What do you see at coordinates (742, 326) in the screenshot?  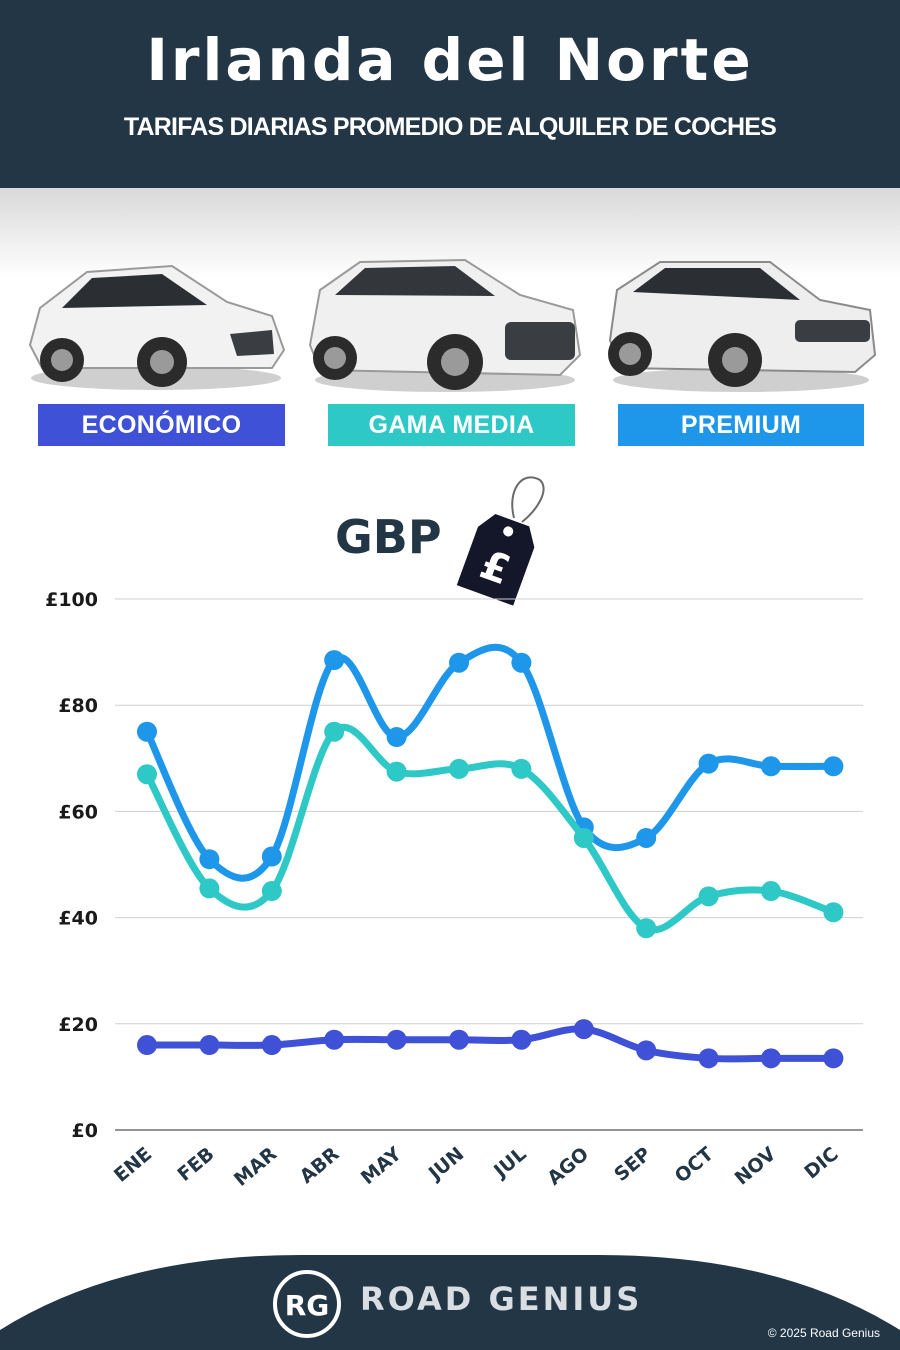 I see `luxury-suv-car-image` at bounding box center [742, 326].